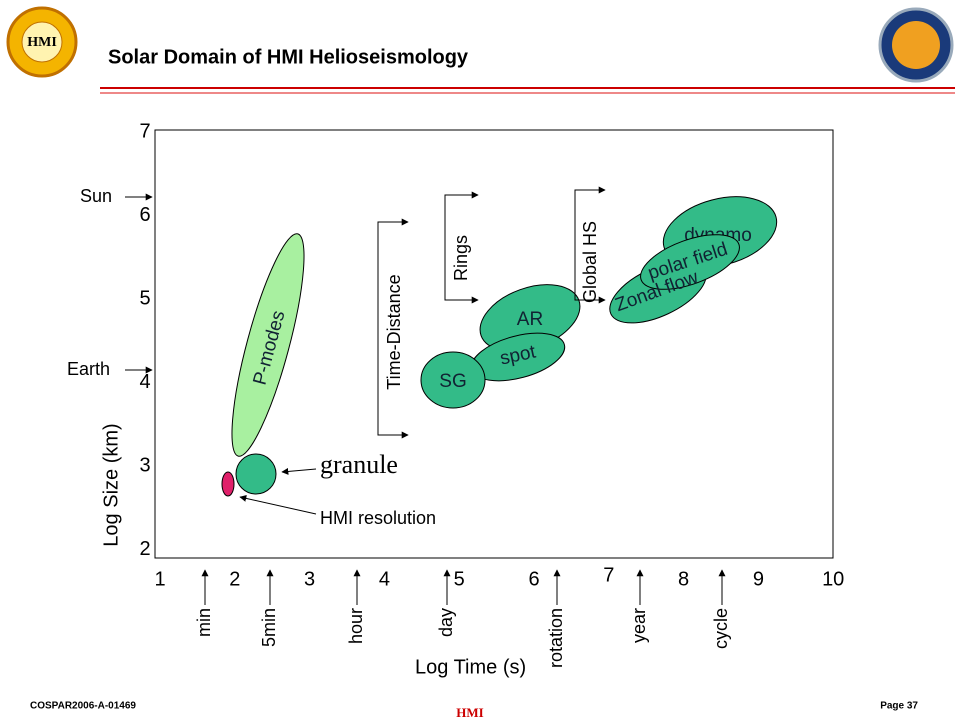  I want to click on technique-label: Time-Distance, so click(394, 331).